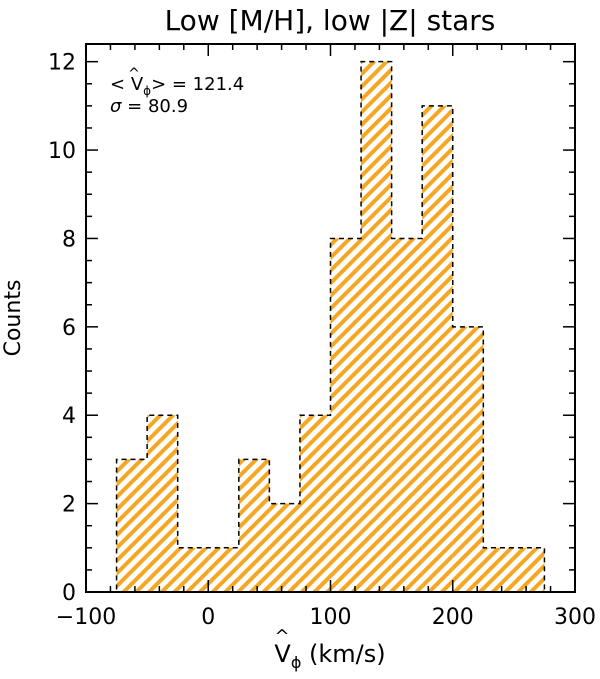  I want to click on mean-sub: ϕ, so click(147, 91).